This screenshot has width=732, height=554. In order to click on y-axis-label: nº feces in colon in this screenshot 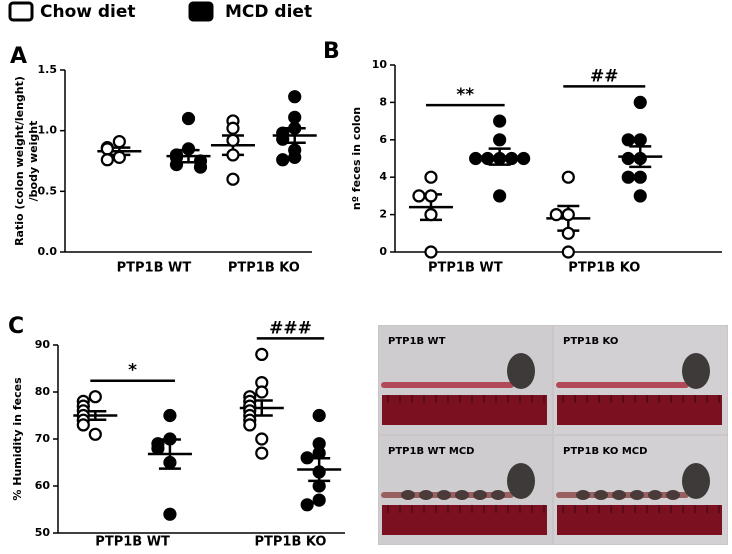, I will do `click(356, 158)`.